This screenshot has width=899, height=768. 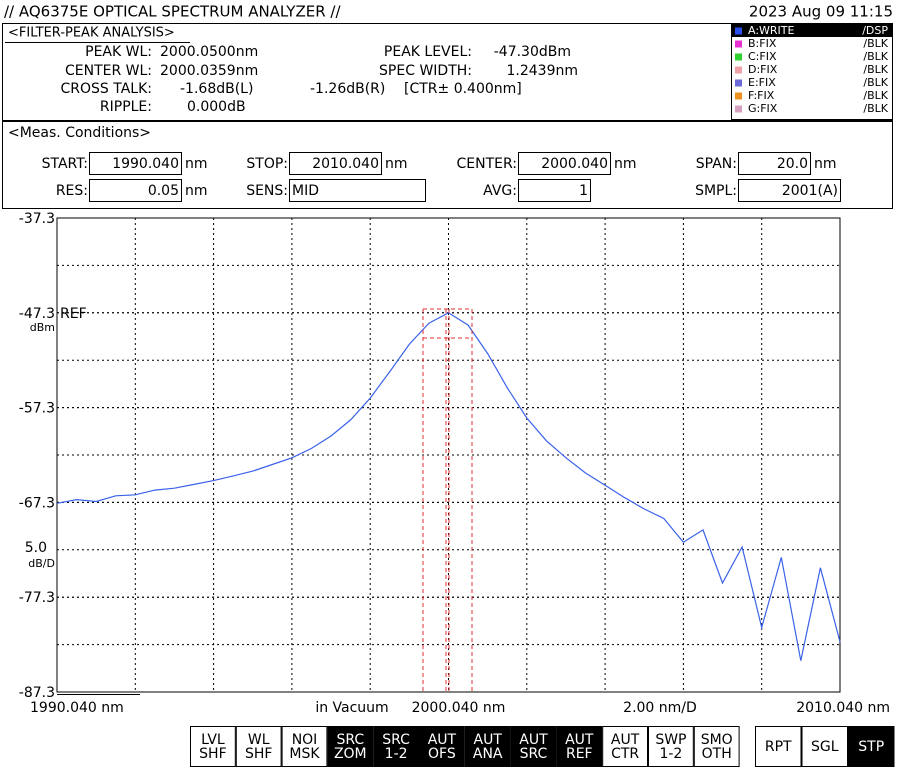 What do you see at coordinates (345, 164) in the screenshot?
I see `condition-value: 2010.040` at bounding box center [345, 164].